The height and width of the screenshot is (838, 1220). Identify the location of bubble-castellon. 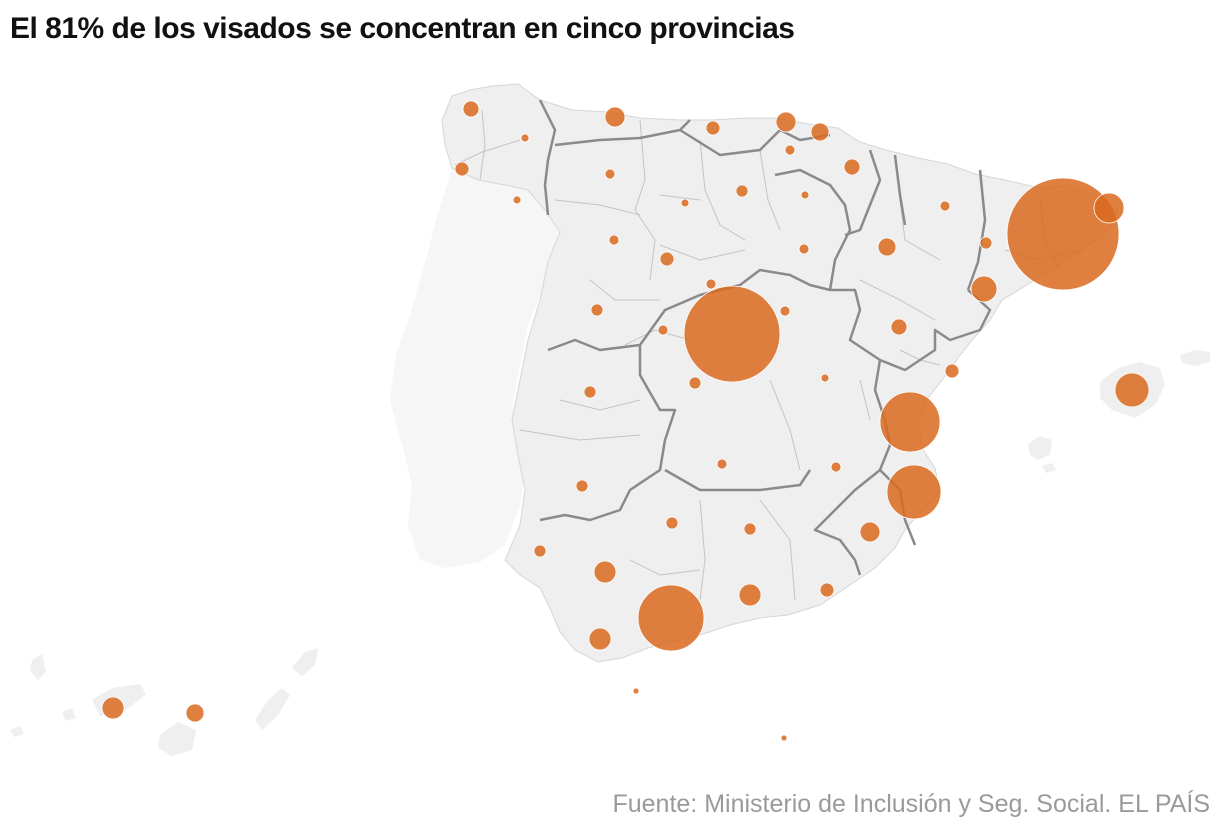
(952, 371).